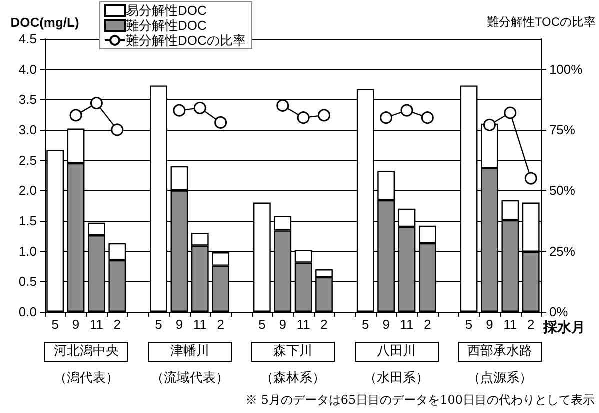 The width and height of the screenshot is (599, 413). I want to click on y2-tick-label: 25%, so click(562, 251).